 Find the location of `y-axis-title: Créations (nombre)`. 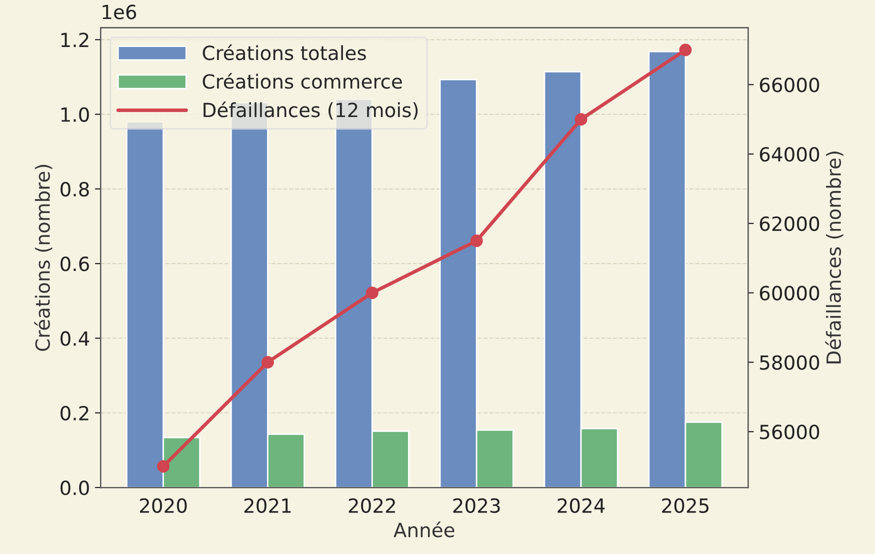

y-axis-title: Créations (nombre) is located at coordinates (43, 257).